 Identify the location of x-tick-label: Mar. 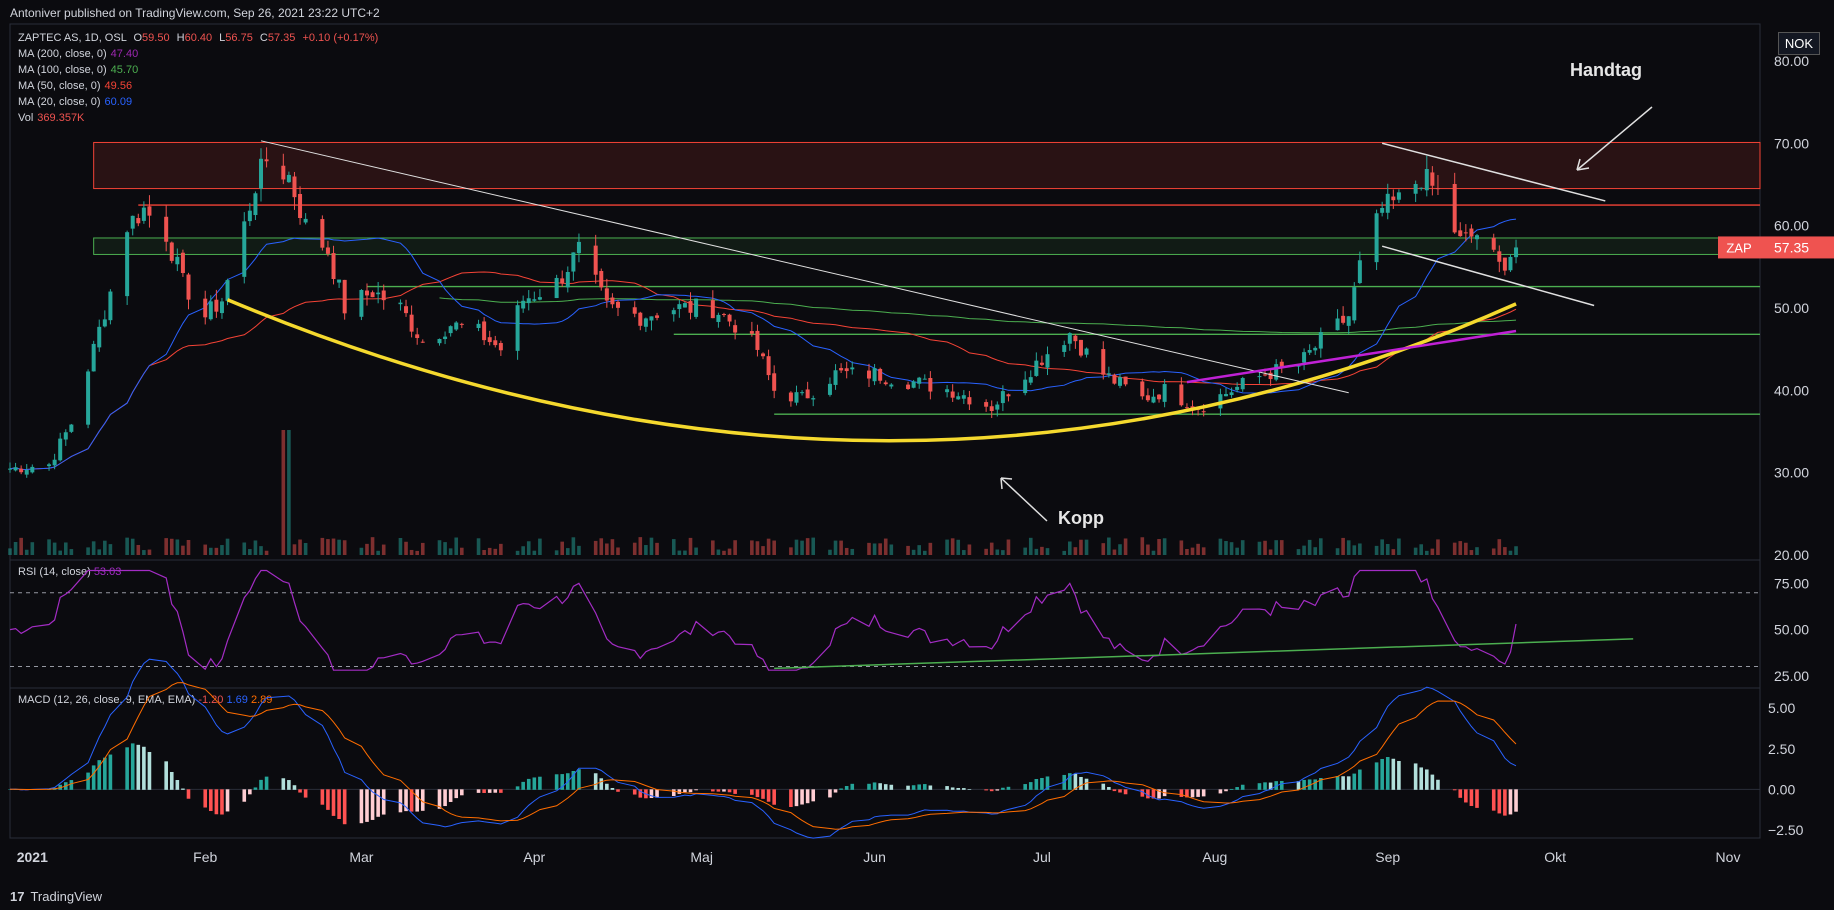
(361, 857).